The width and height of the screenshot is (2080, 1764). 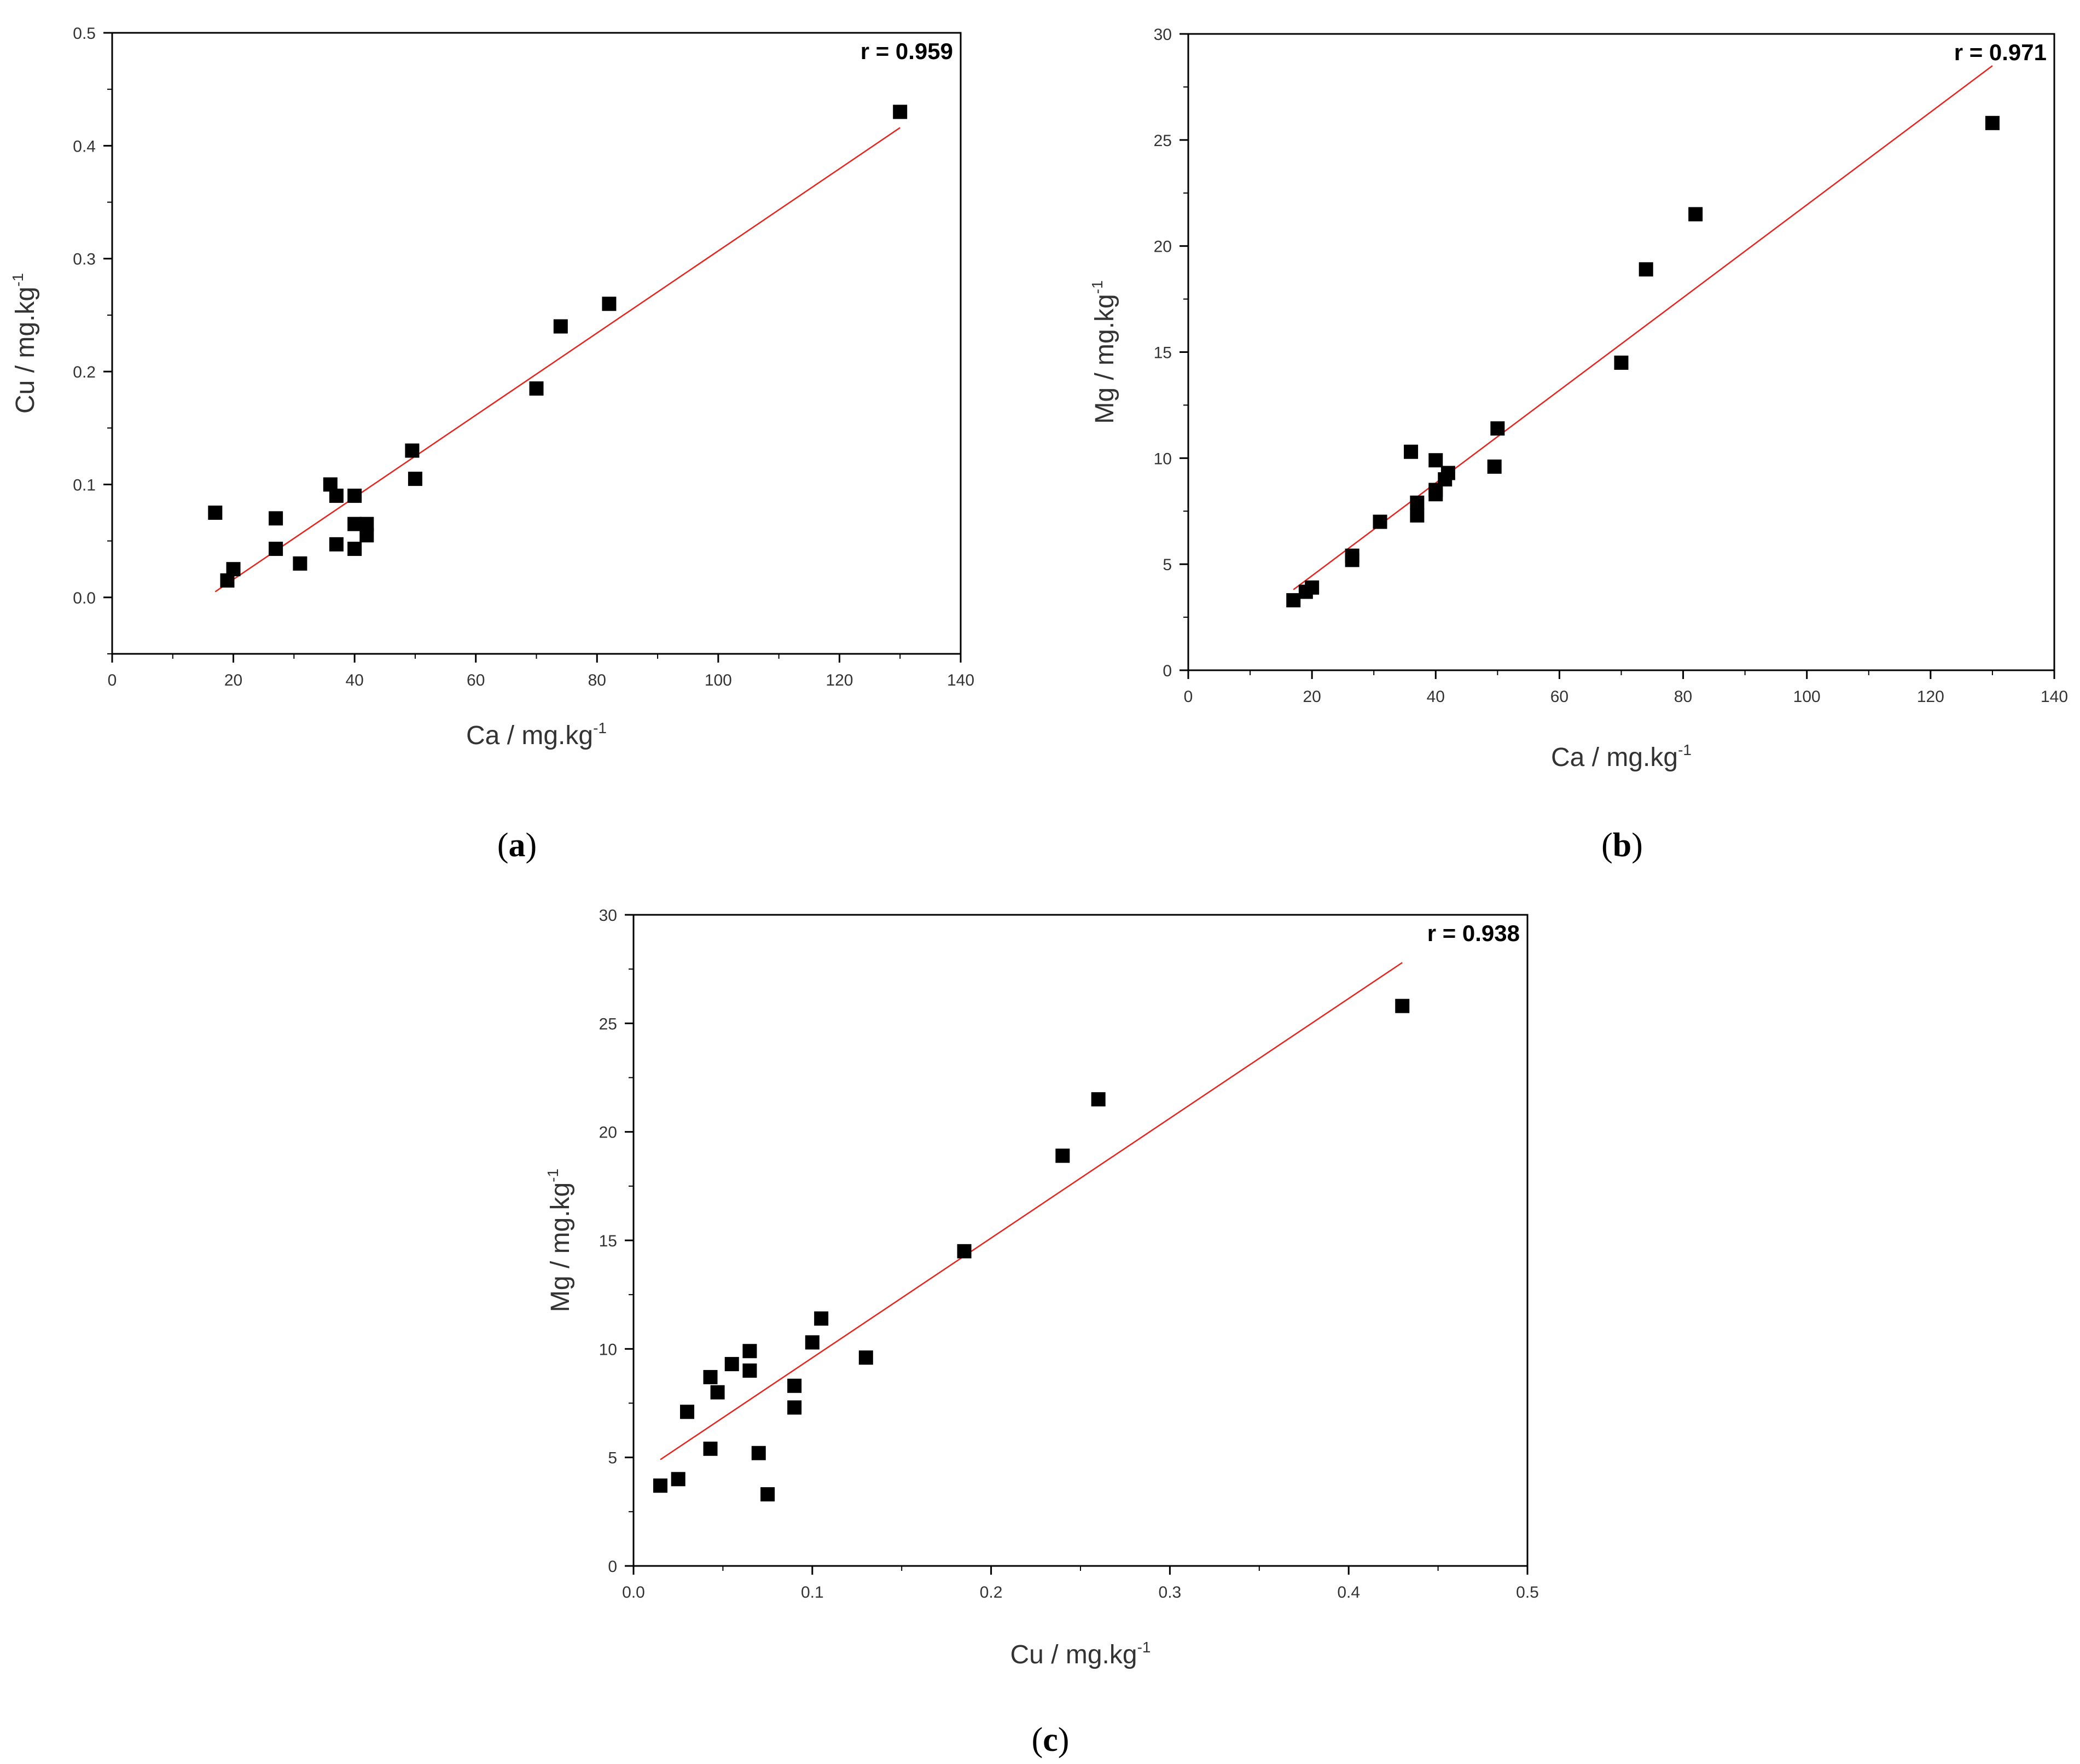 What do you see at coordinates (2001, 52) in the screenshot?
I see `correlation-label: r = 0.971` at bounding box center [2001, 52].